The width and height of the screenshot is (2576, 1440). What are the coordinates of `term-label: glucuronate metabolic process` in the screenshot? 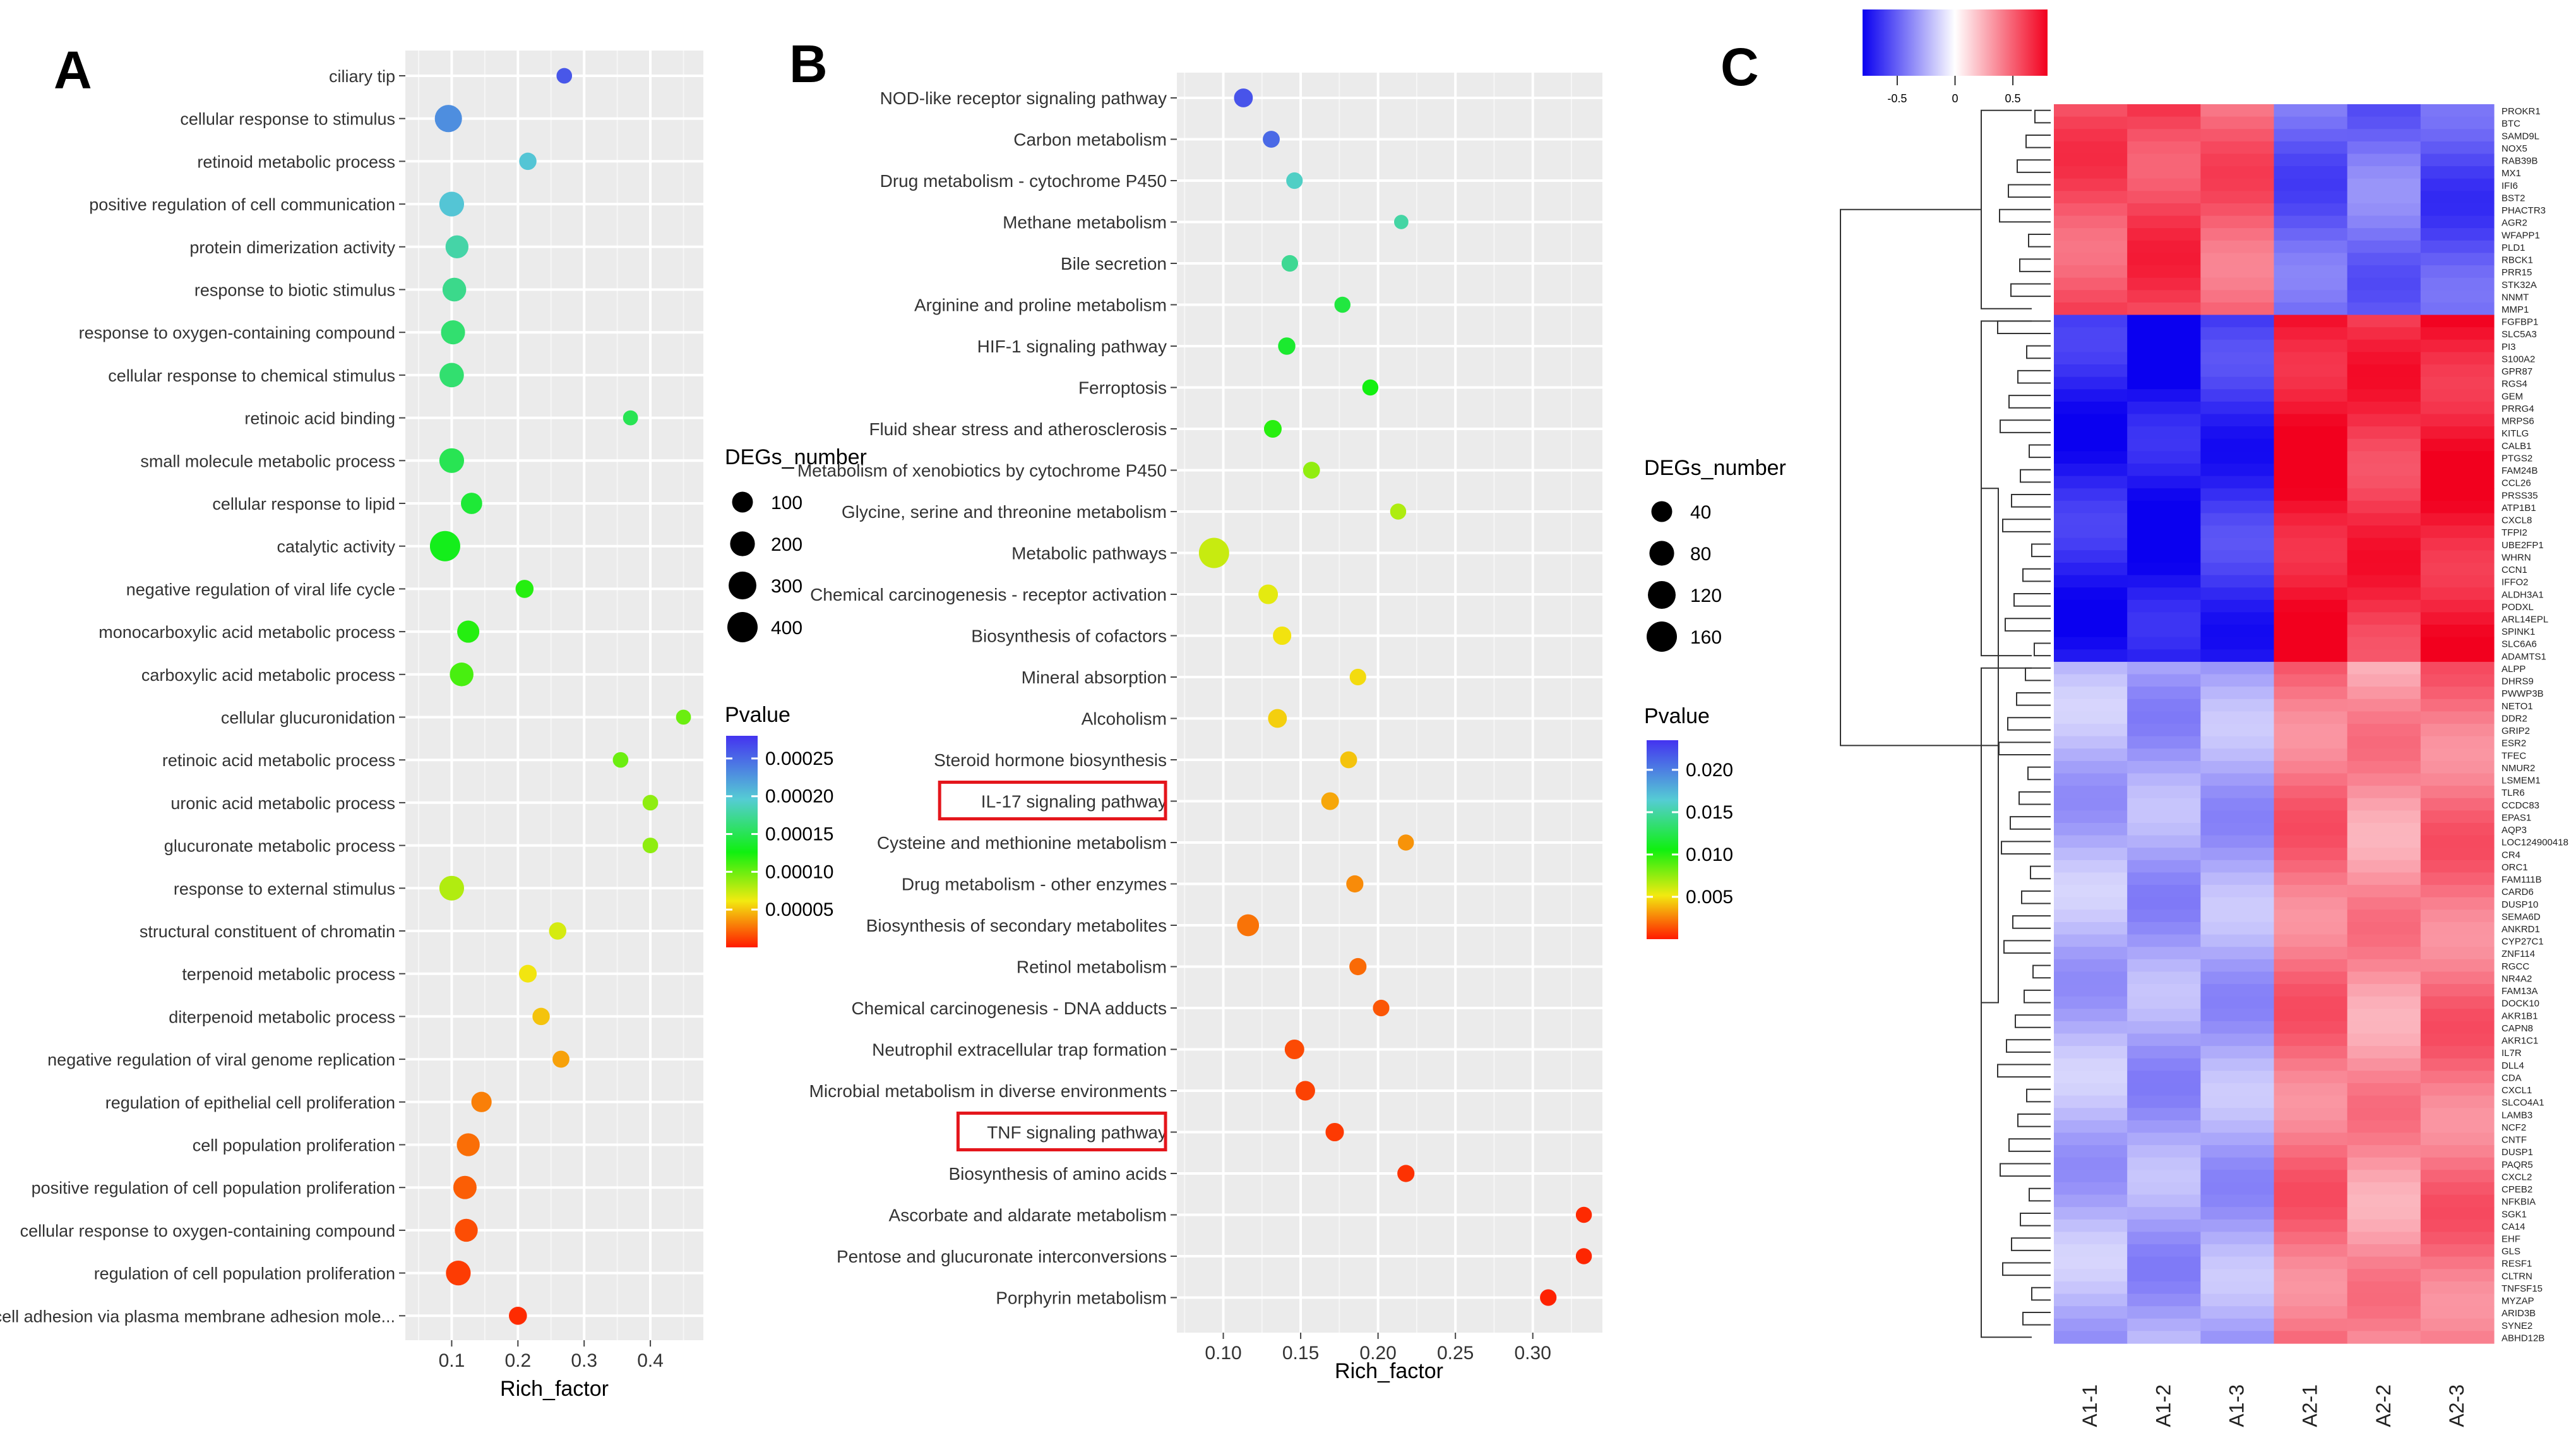 It's located at (279, 846).